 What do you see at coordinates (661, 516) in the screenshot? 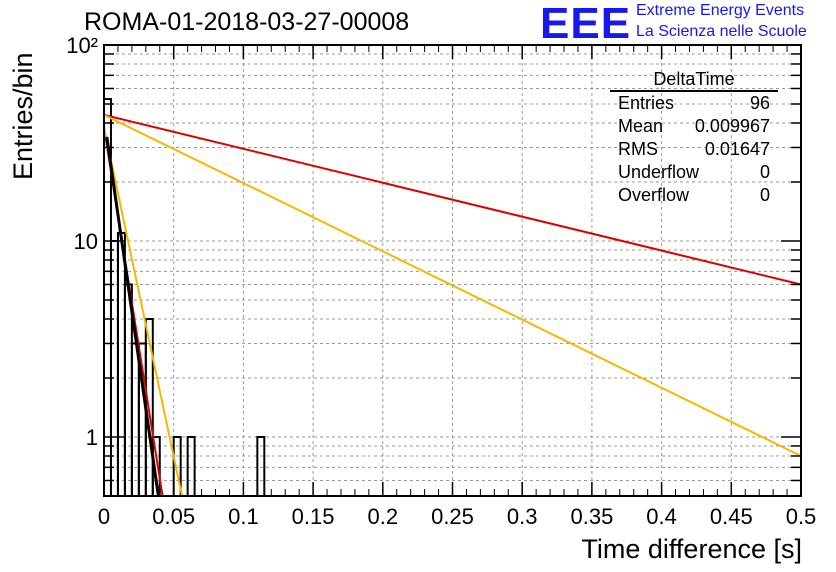
I see `x-tick-label: 0.4` at bounding box center [661, 516].